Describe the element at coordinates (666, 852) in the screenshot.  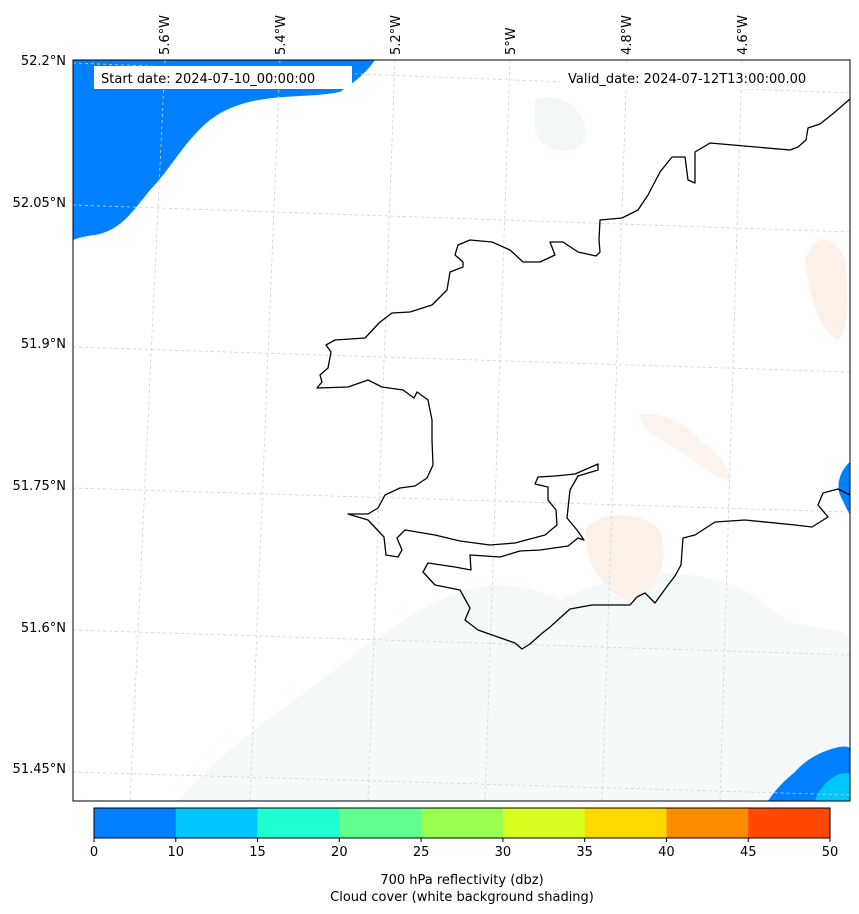
I see `colorbar-tick-label: 40` at that location.